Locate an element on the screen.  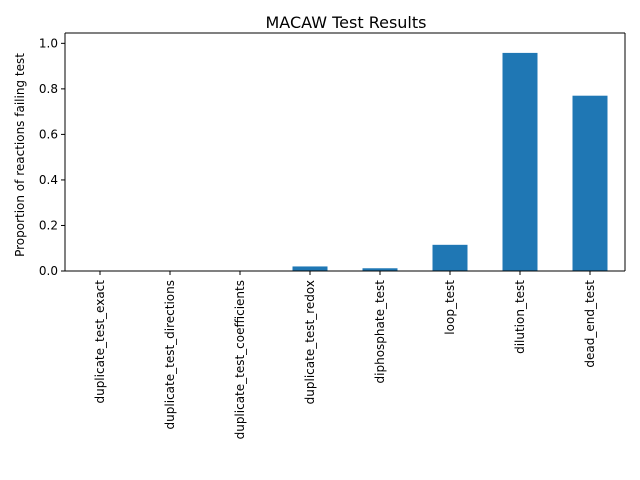
bar-loop-test is located at coordinates (450, 257).